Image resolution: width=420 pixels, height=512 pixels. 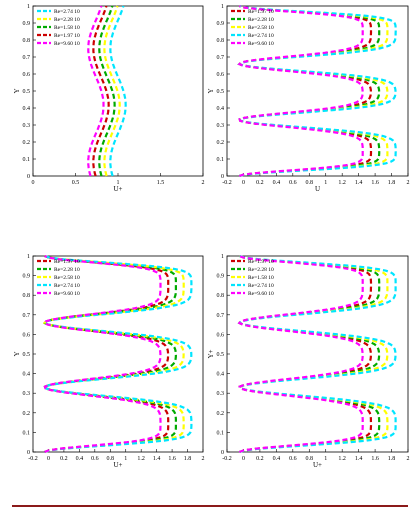 What do you see at coordinates (261, 278) in the screenshot?
I see `legend-label: Re=1.58 10` at bounding box center [261, 278].